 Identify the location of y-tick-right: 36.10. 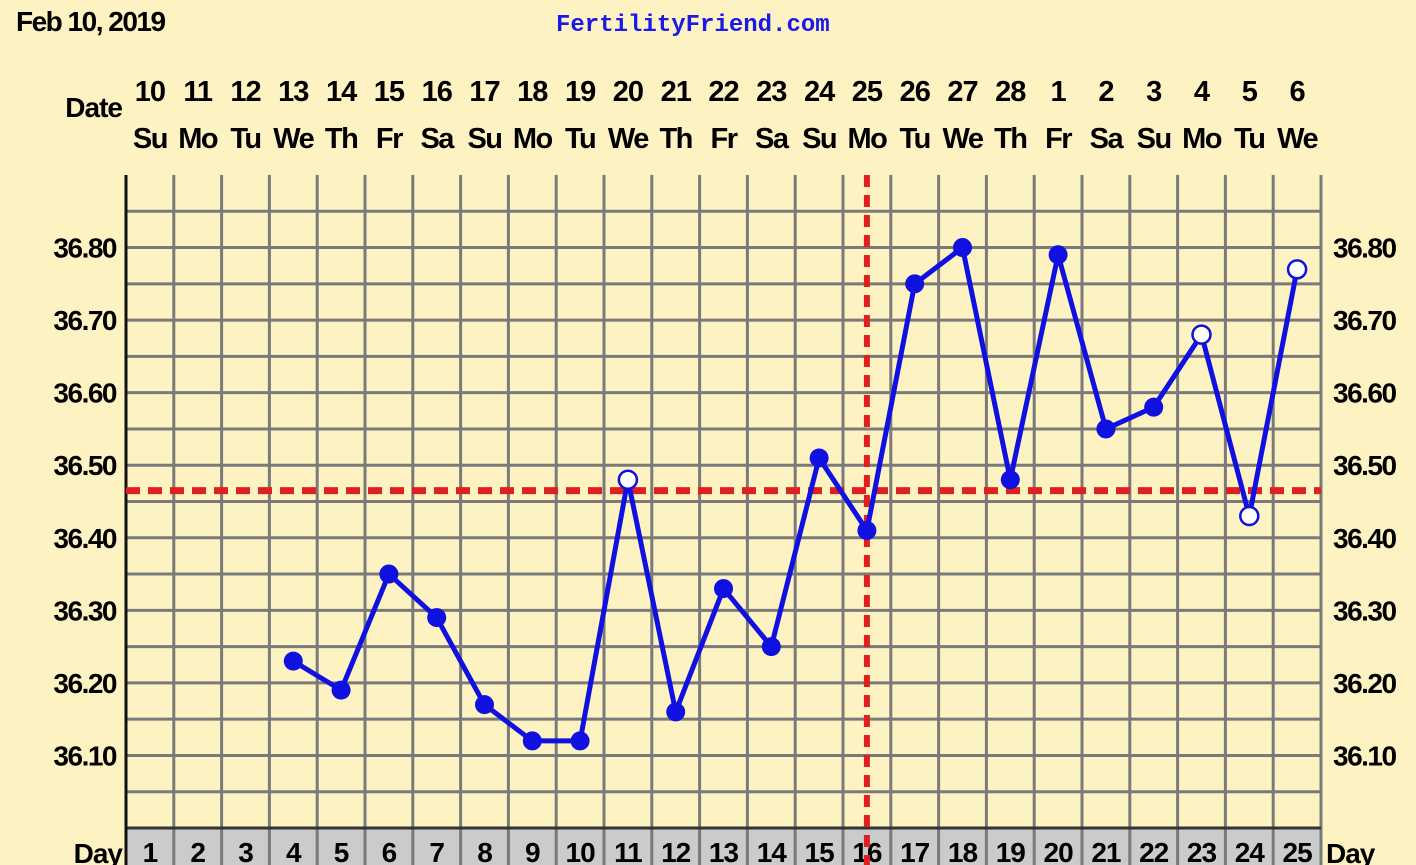
(1364, 755).